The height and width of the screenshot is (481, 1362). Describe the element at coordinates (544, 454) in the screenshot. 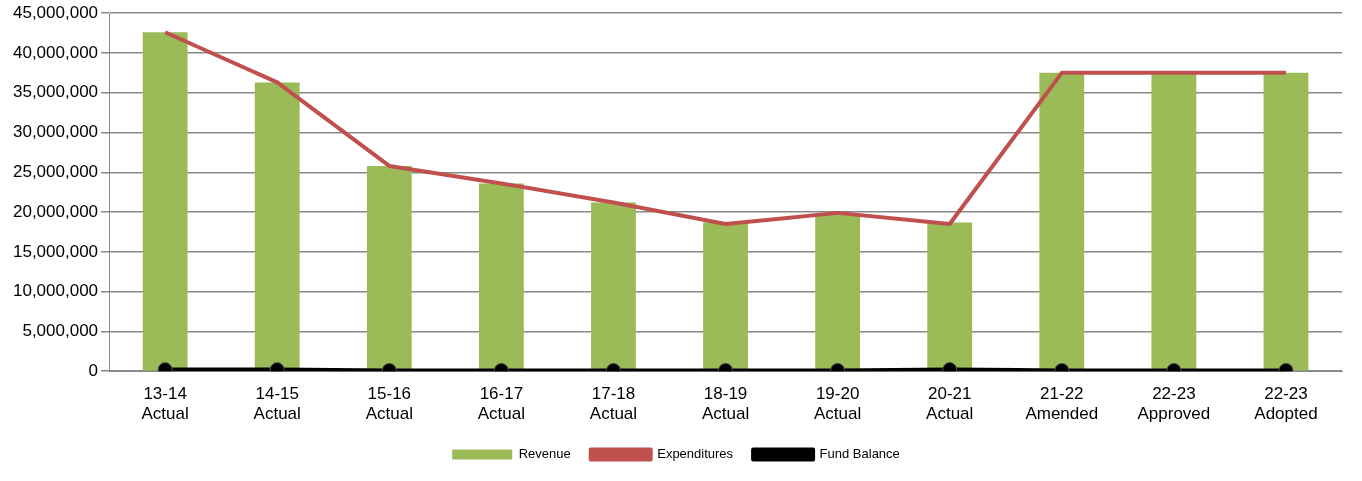

I see `legend-label: Revenue` at that location.